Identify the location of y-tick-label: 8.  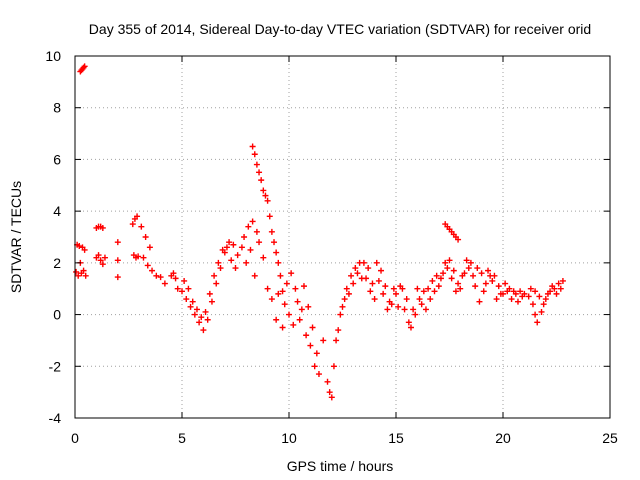
(57, 108).